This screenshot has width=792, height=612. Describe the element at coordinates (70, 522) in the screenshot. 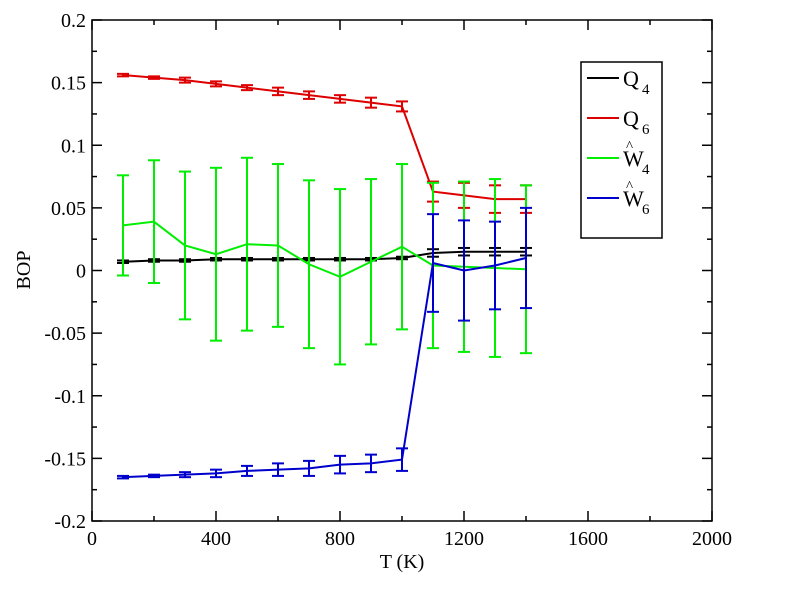

I see `y-tick-label: -0.2` at that location.